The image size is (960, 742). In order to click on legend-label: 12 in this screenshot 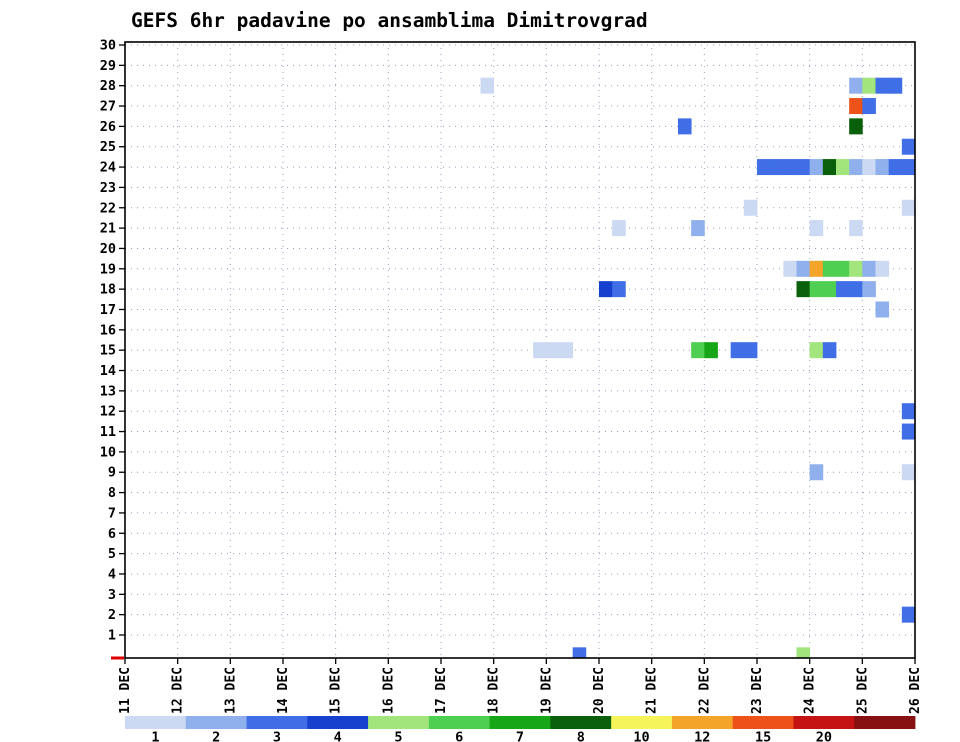, I will do `click(702, 736)`.